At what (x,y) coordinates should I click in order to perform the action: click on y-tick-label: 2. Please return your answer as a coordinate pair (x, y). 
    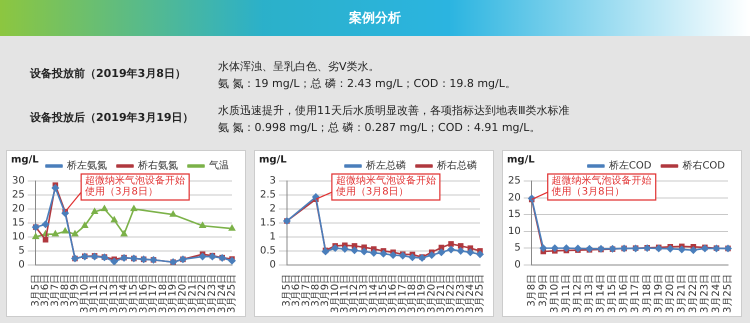
    Looking at the image, I should click on (273, 209).